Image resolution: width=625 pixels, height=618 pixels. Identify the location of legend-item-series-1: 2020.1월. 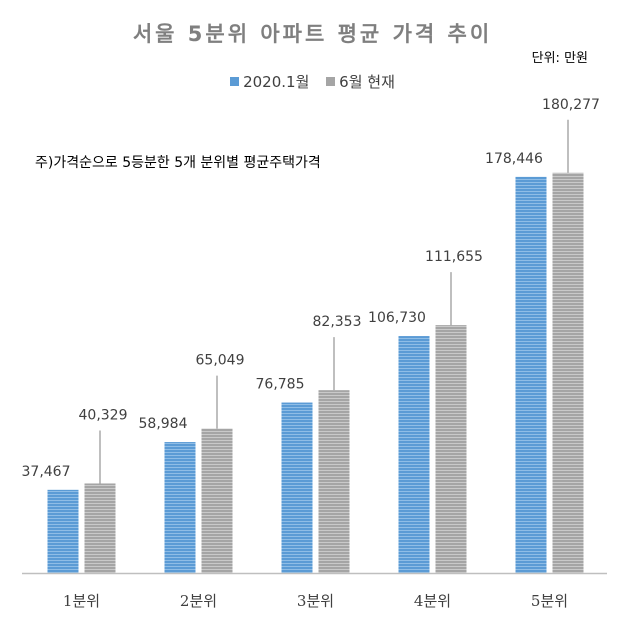
(269, 81).